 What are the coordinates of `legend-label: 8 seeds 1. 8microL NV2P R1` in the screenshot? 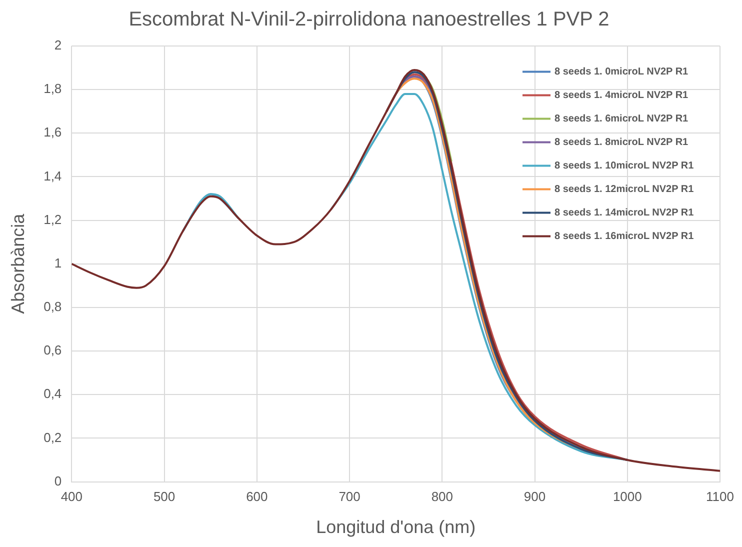 It's located at (621, 142).